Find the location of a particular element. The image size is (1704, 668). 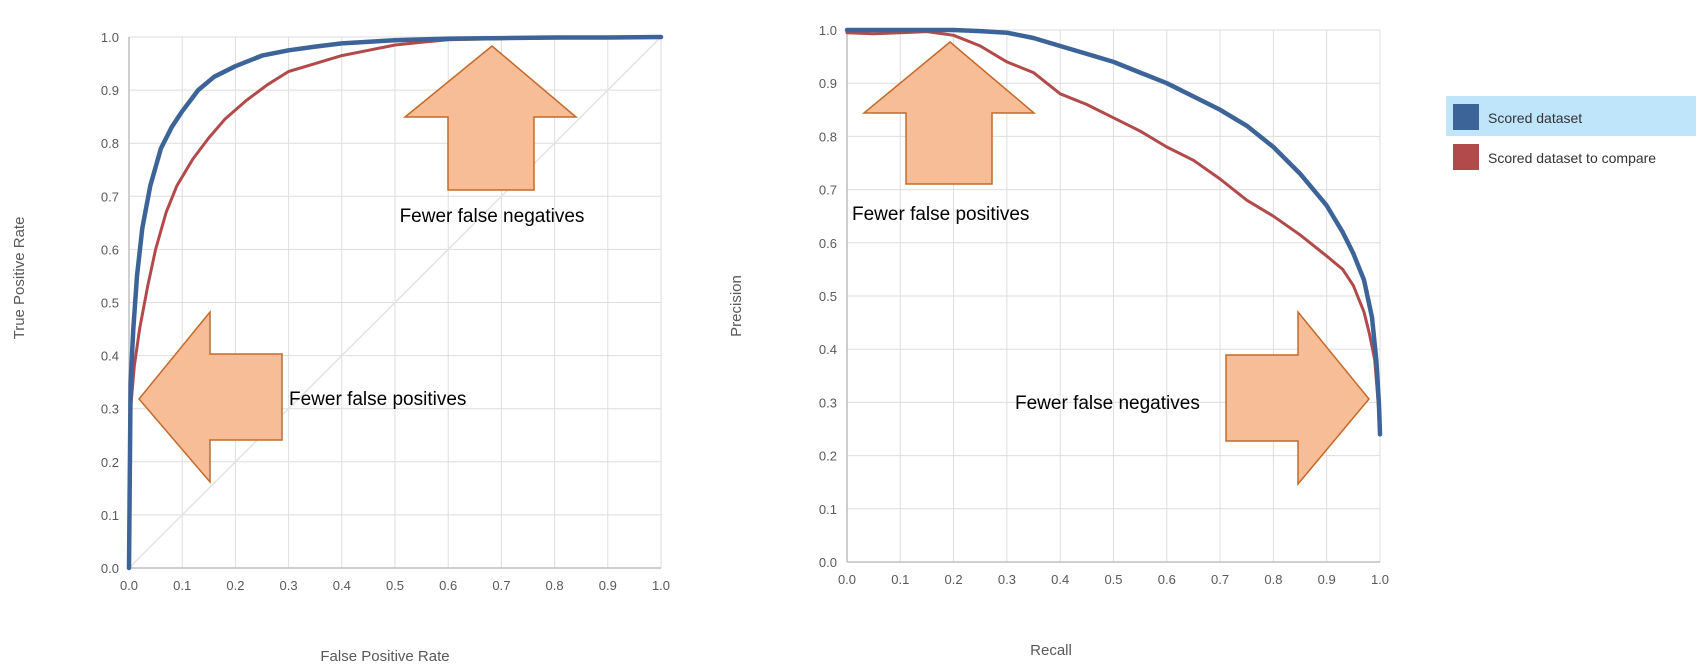

legend: Scored dataset Scored dataset to compare is located at coordinates (1571, 133).